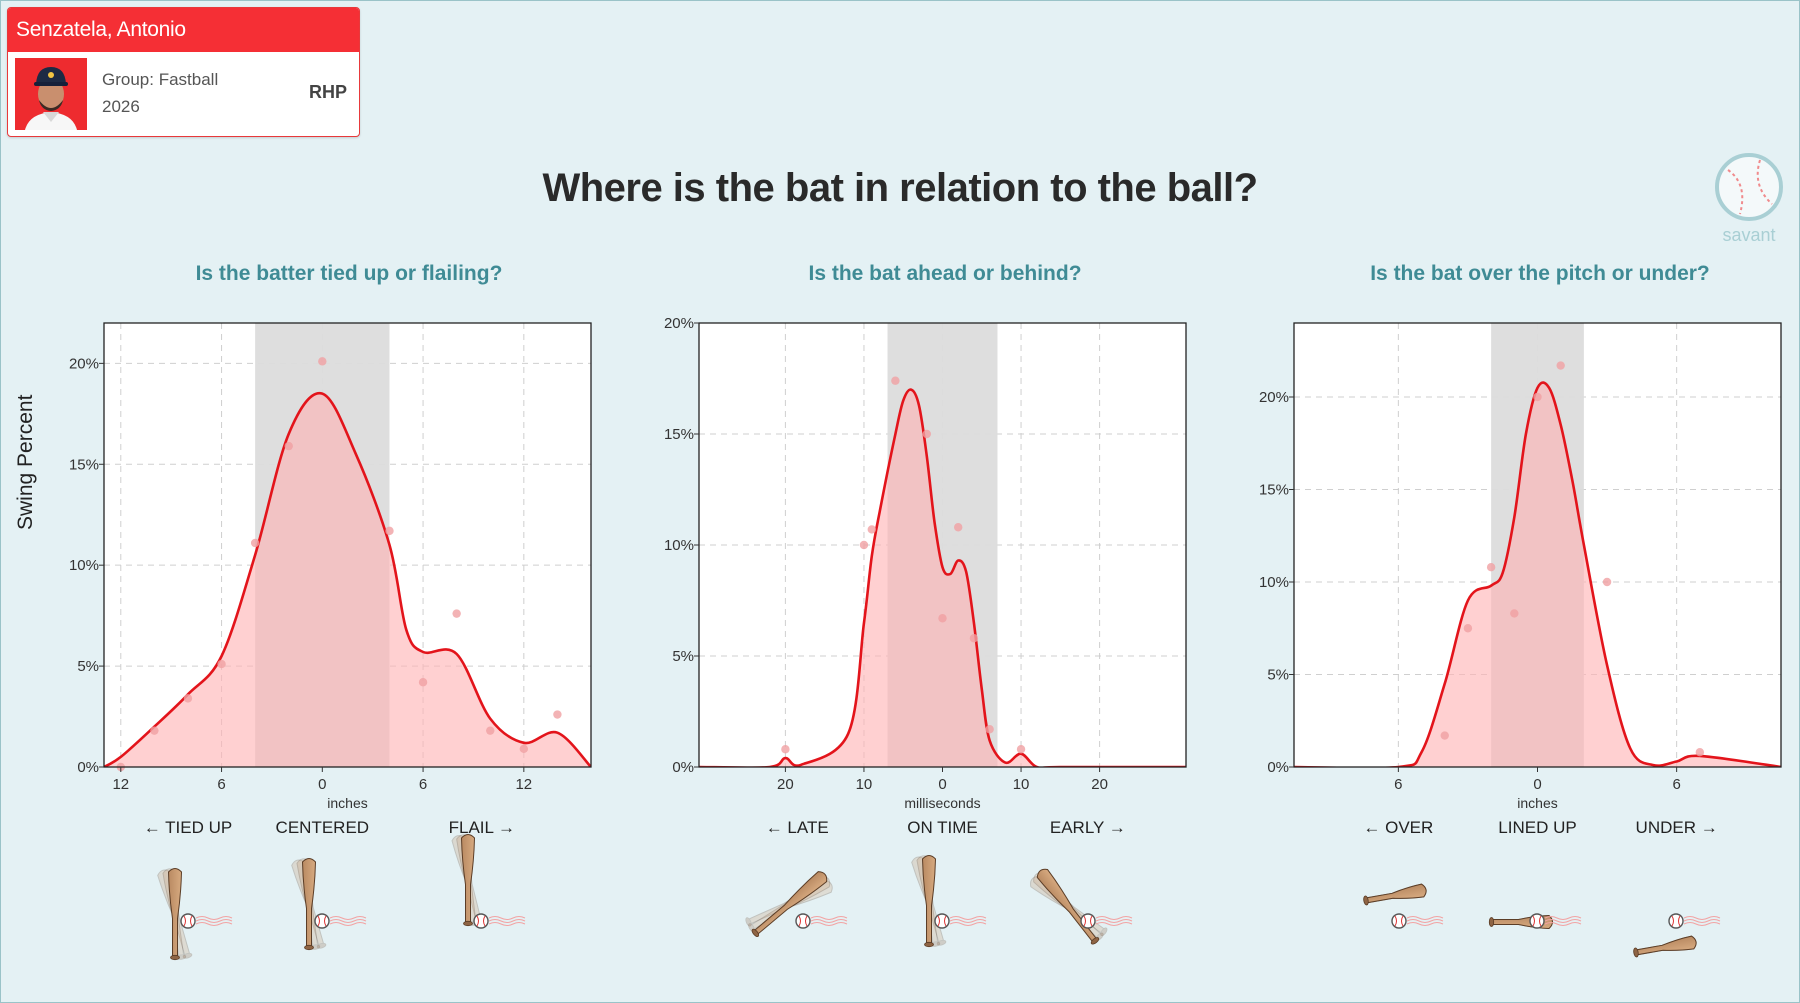 This screenshot has height=1003, width=1800. Describe the element at coordinates (1088, 827) in the screenshot. I see `category-label: EARLY →` at that location.